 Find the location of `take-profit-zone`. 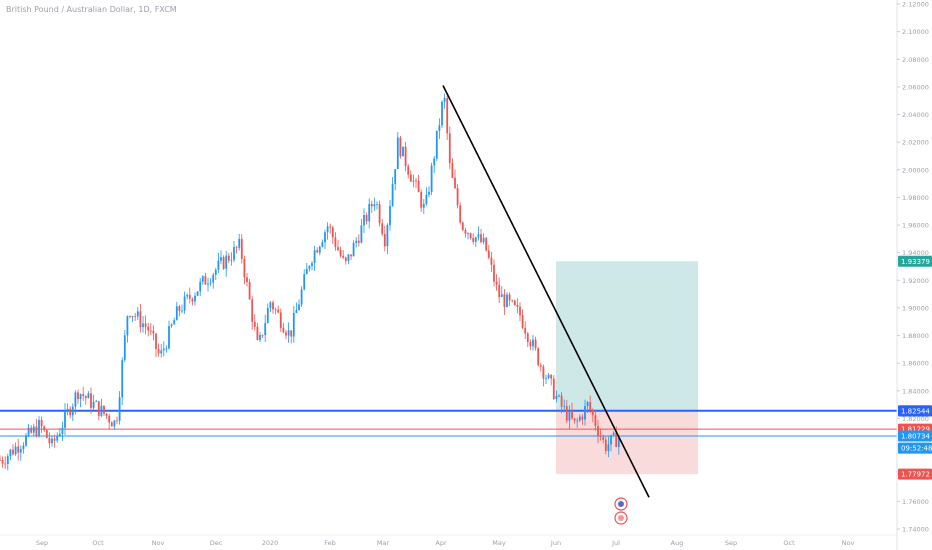

take-profit-zone is located at coordinates (627, 336).